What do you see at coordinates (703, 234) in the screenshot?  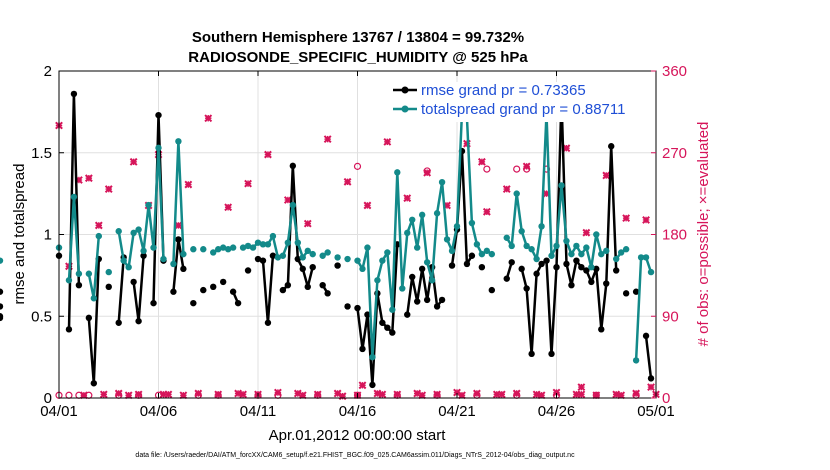 I see `y-axis-right-label: # of obs: o=possible; ×=evaluated` at bounding box center [703, 234].